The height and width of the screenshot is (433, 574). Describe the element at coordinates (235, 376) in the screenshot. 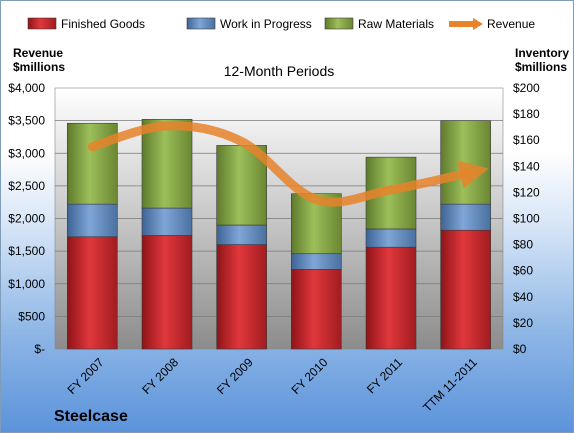

I see `x-tick-label: FY 2009` at that location.